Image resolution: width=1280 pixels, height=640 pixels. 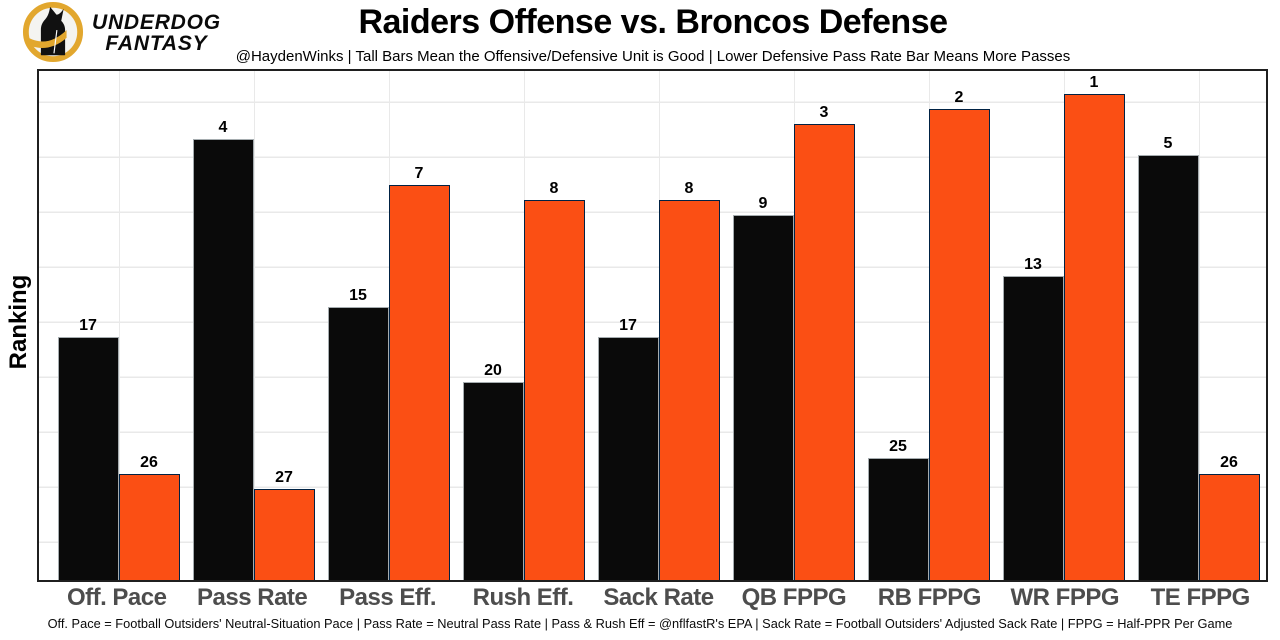 What do you see at coordinates (523, 597) in the screenshot?
I see `x-axis-label: Rush Eff.` at bounding box center [523, 597].